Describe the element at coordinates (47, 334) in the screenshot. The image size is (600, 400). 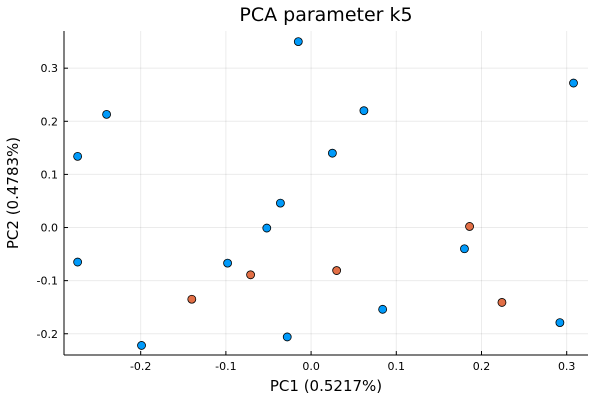
I see `y-tick-label-0: -0.2` at that location.